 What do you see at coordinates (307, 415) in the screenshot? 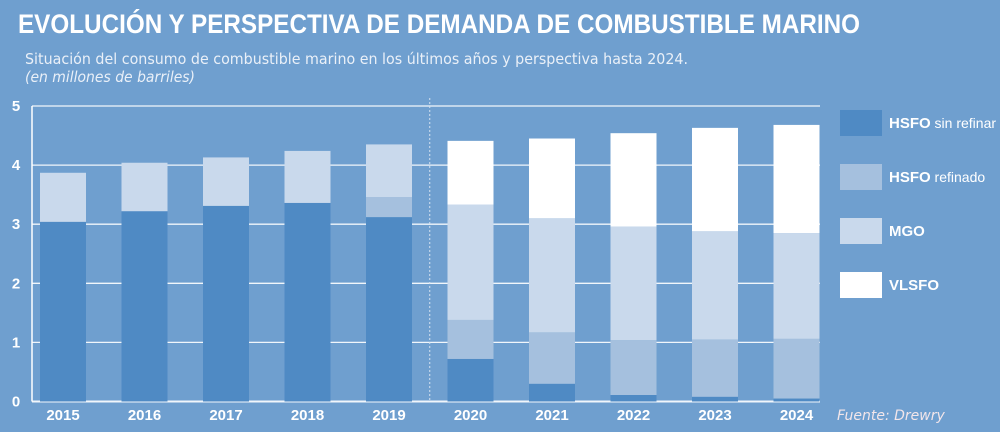
I see `x-tick-label: 2018` at bounding box center [307, 415].